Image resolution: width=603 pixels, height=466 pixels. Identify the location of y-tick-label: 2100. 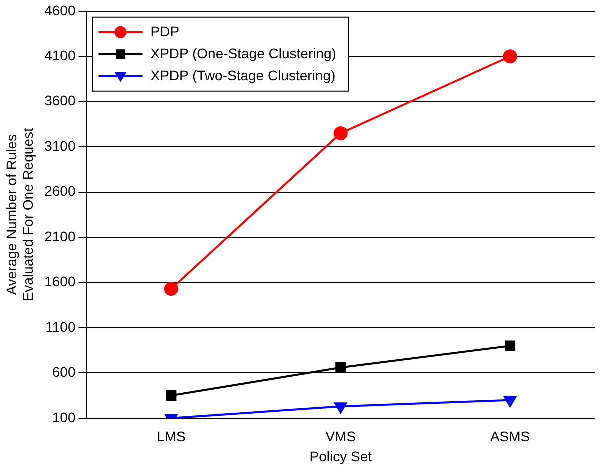
(60, 236).